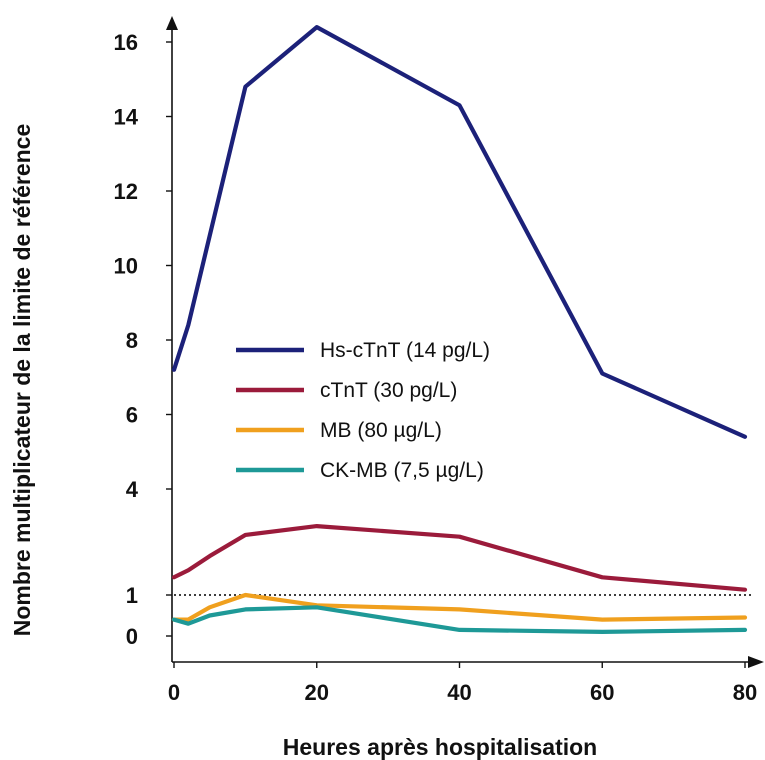  Describe the element at coordinates (132, 415) in the screenshot. I see `y-tick-label: 6` at that location.